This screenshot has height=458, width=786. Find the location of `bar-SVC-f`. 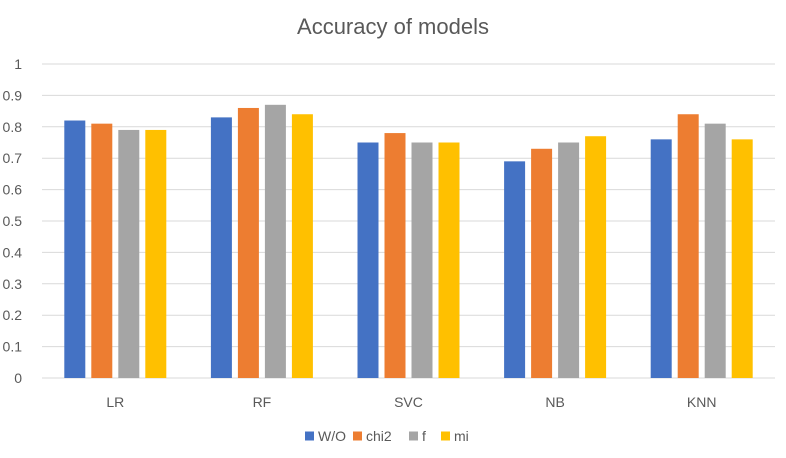

bar-SVC-f is located at coordinates (422, 260).